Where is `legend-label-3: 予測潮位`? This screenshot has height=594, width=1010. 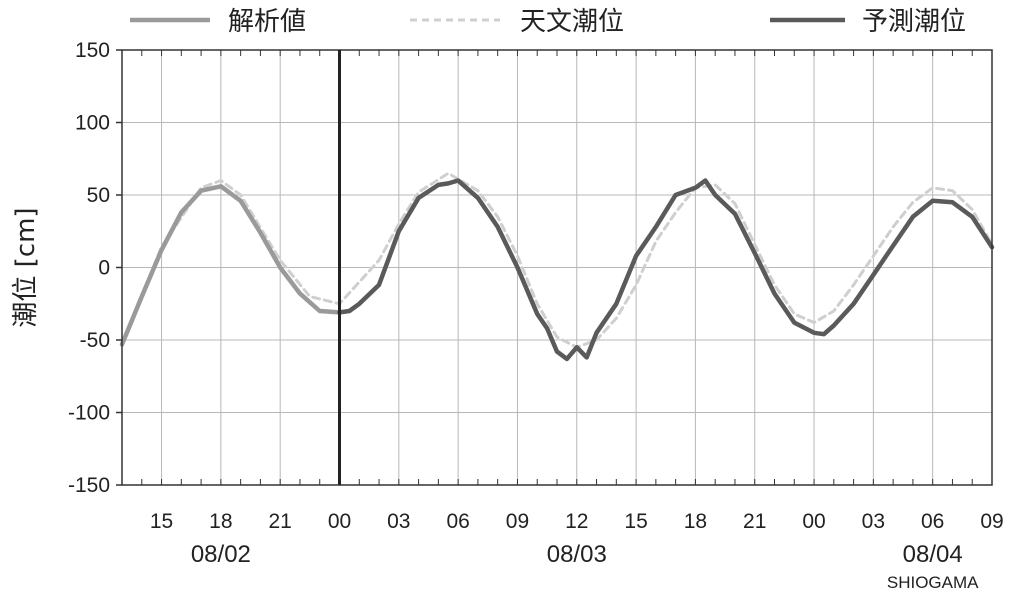 legend-label-3: 予測潮位 is located at coordinates (914, 22).